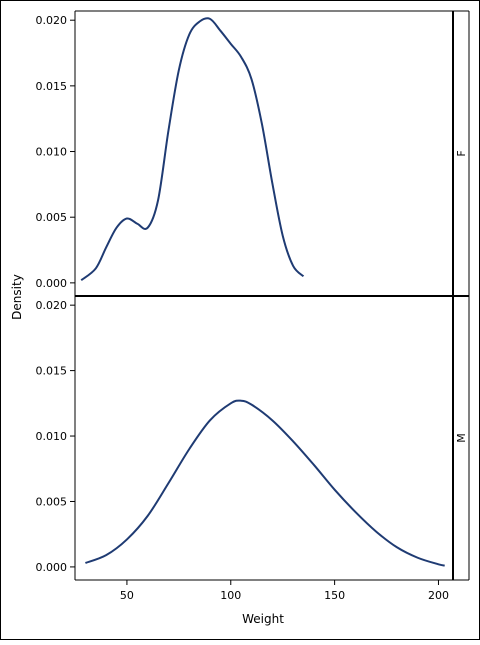 Image resolution: width=480 pixels, height=645 pixels. What do you see at coordinates (230, 595) in the screenshot?
I see `x-tick-label: 100` at bounding box center [230, 595].